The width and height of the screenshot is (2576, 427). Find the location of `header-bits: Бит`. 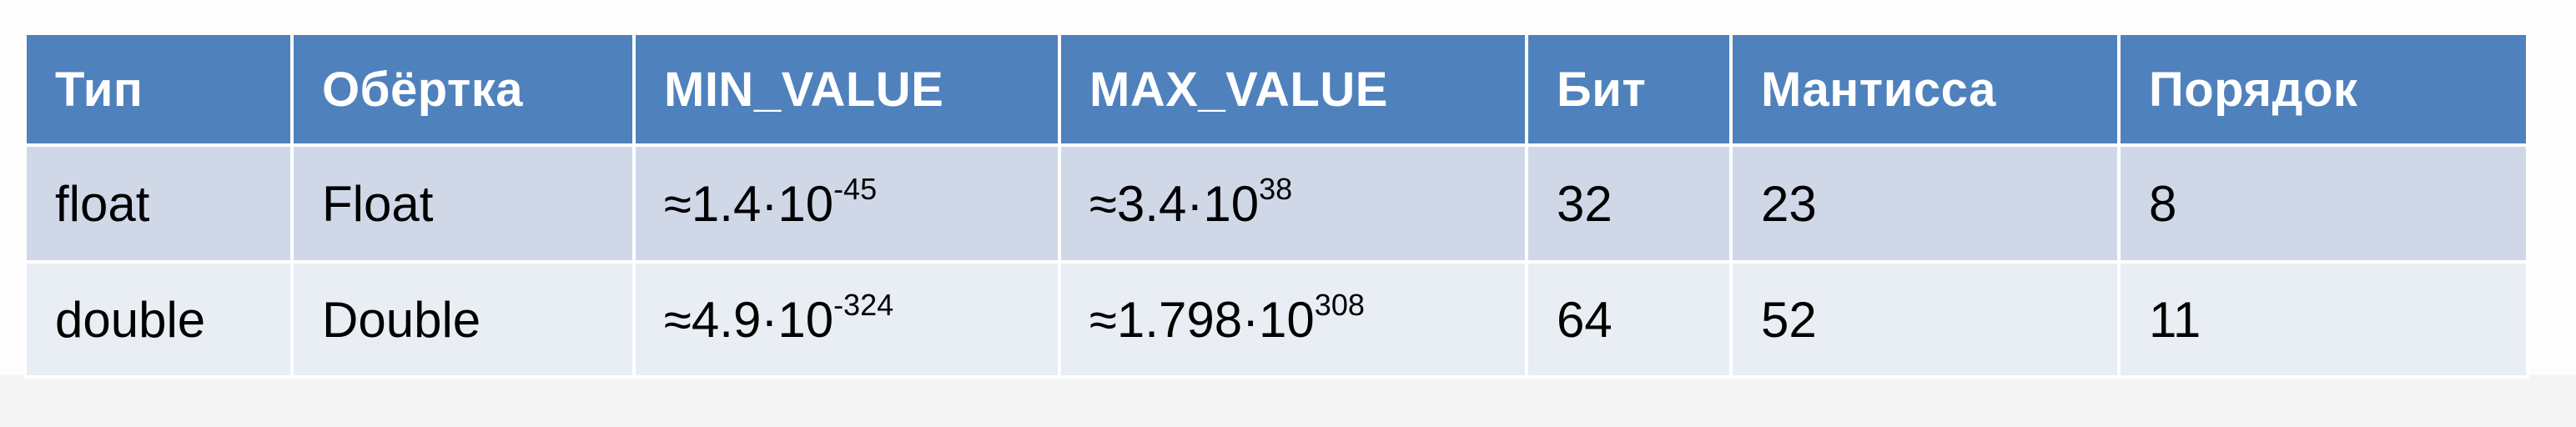

header-bits: Бит is located at coordinates (1629, 89).